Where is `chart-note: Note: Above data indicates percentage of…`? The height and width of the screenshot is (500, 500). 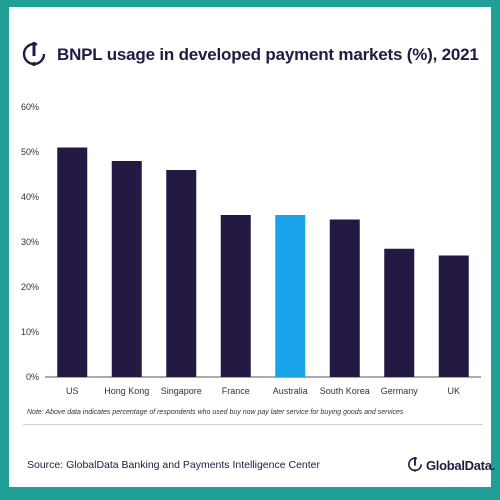 chart-note: Note: Above data indicates percentage of… is located at coordinates (215, 412).